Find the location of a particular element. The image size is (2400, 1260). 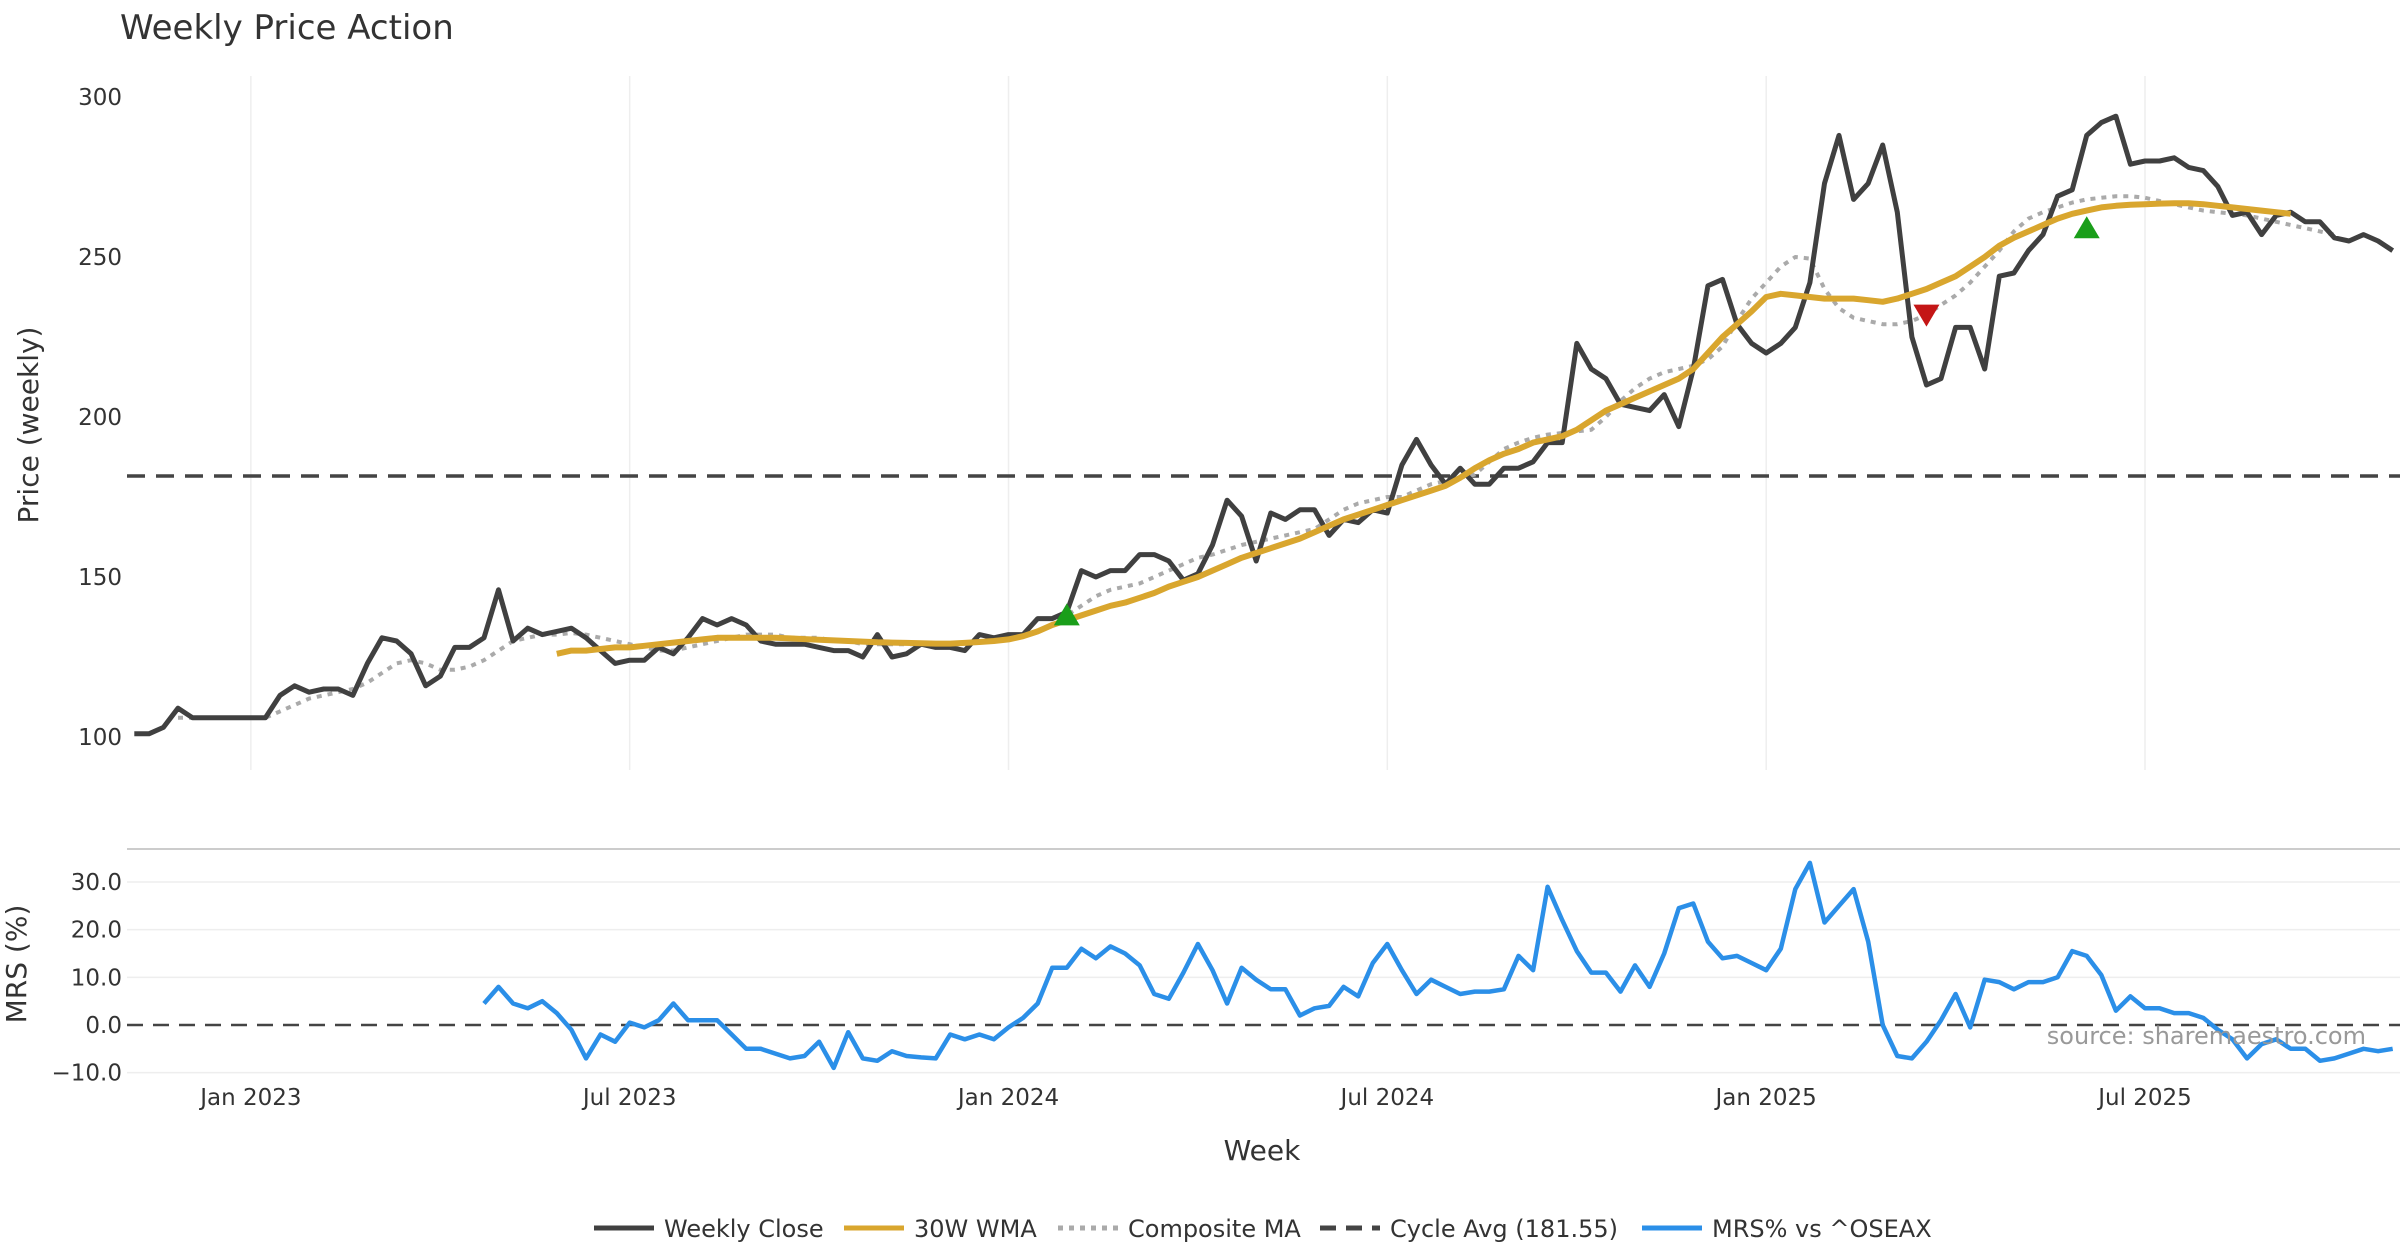

x-axis-label: Week is located at coordinates (1262, 1150).